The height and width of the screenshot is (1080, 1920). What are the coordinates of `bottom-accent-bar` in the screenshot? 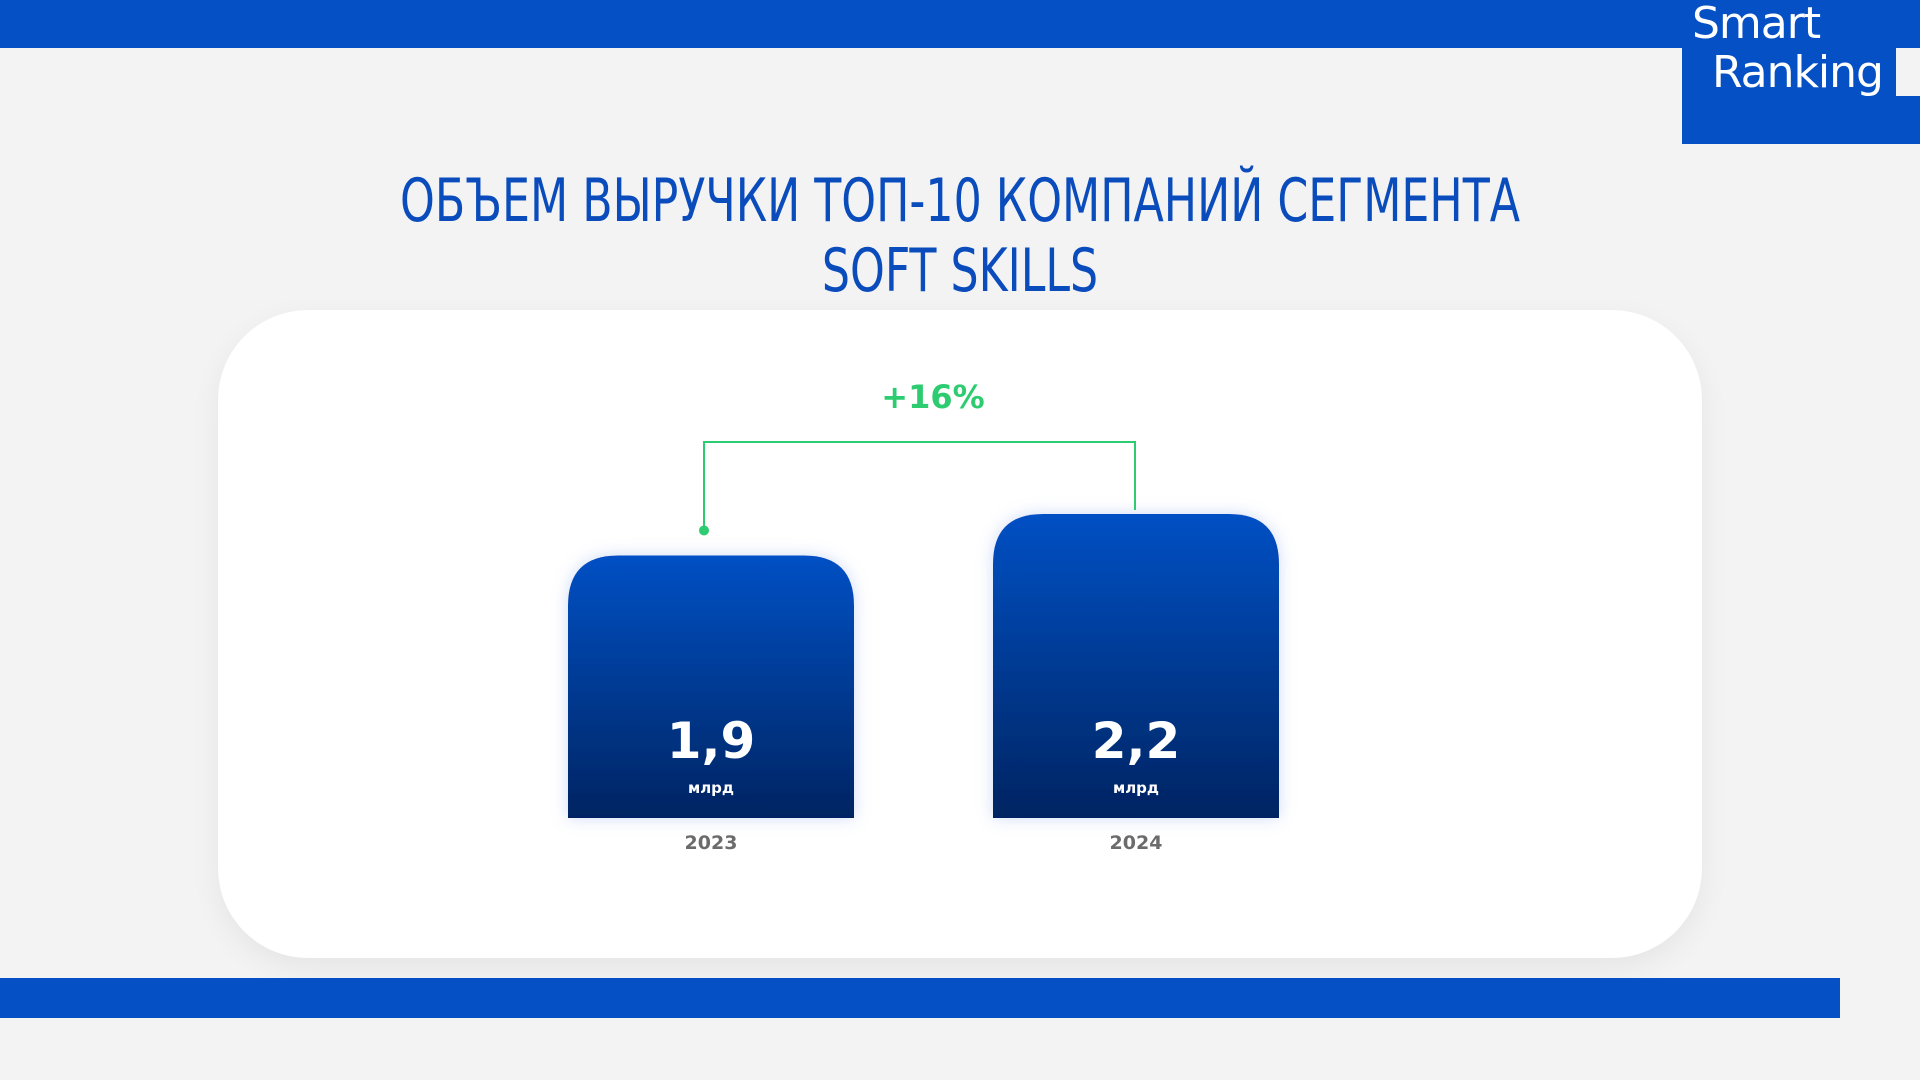 It's located at (920, 998).